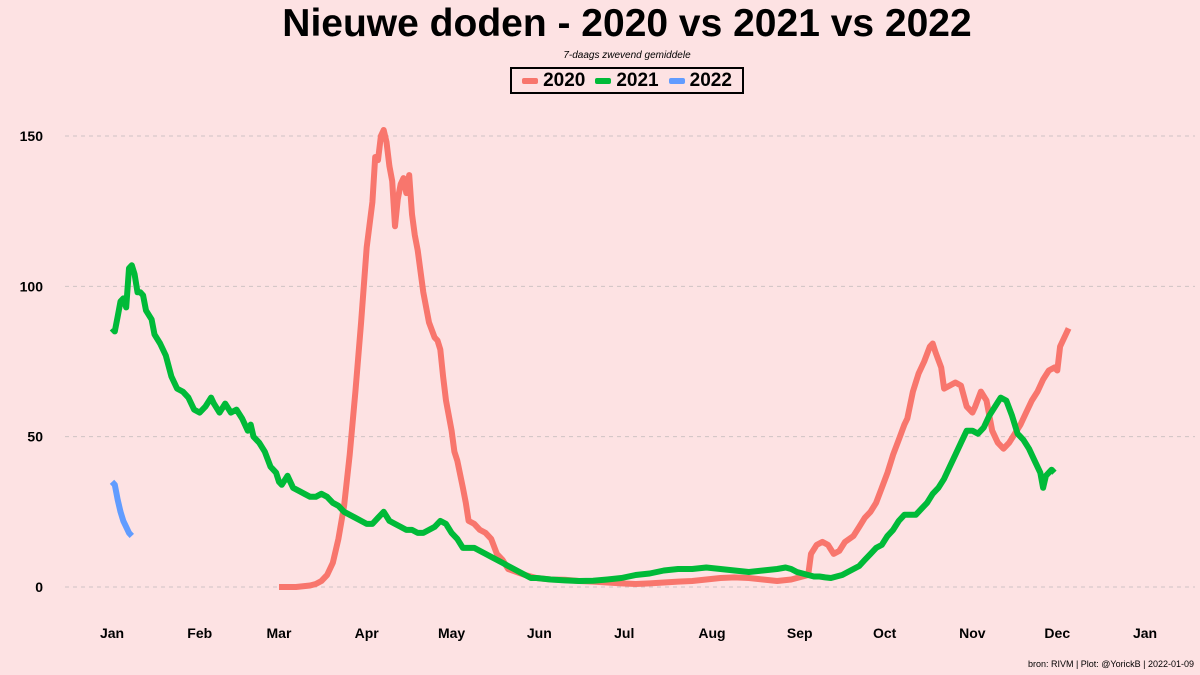 This screenshot has height=675, width=1200. I want to click on y-tick-label: 0, so click(39, 587).